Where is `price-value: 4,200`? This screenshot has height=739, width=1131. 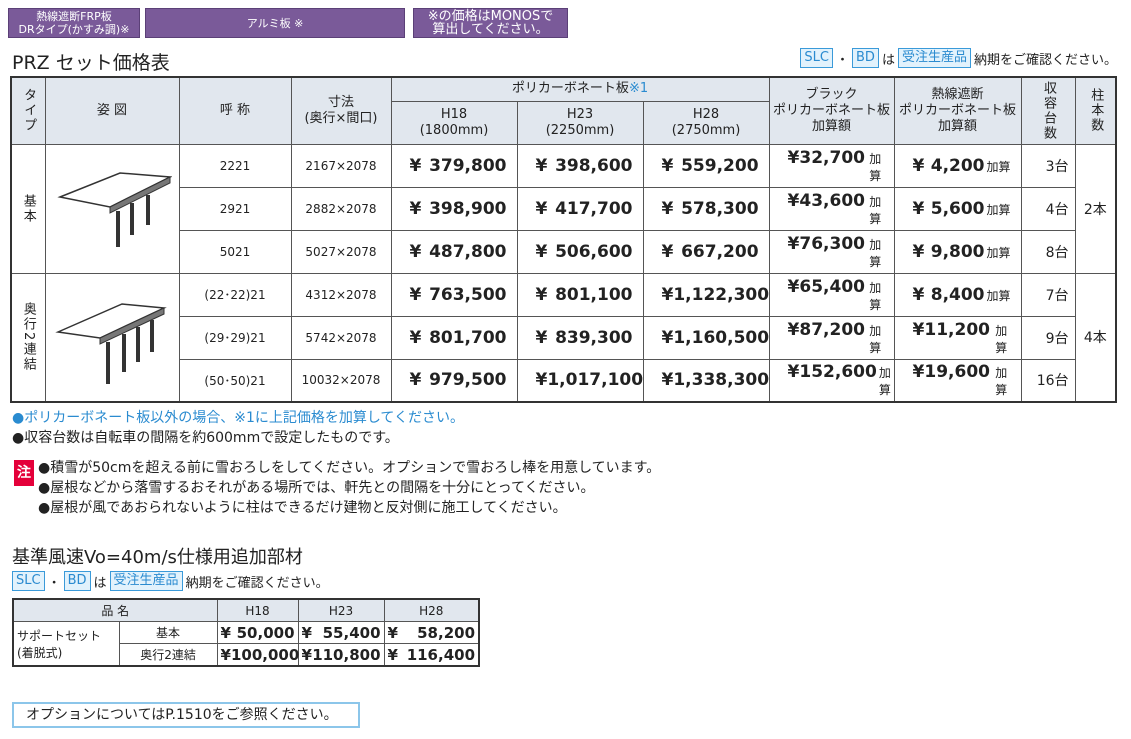 price-value: 4,200 is located at coordinates (957, 165).